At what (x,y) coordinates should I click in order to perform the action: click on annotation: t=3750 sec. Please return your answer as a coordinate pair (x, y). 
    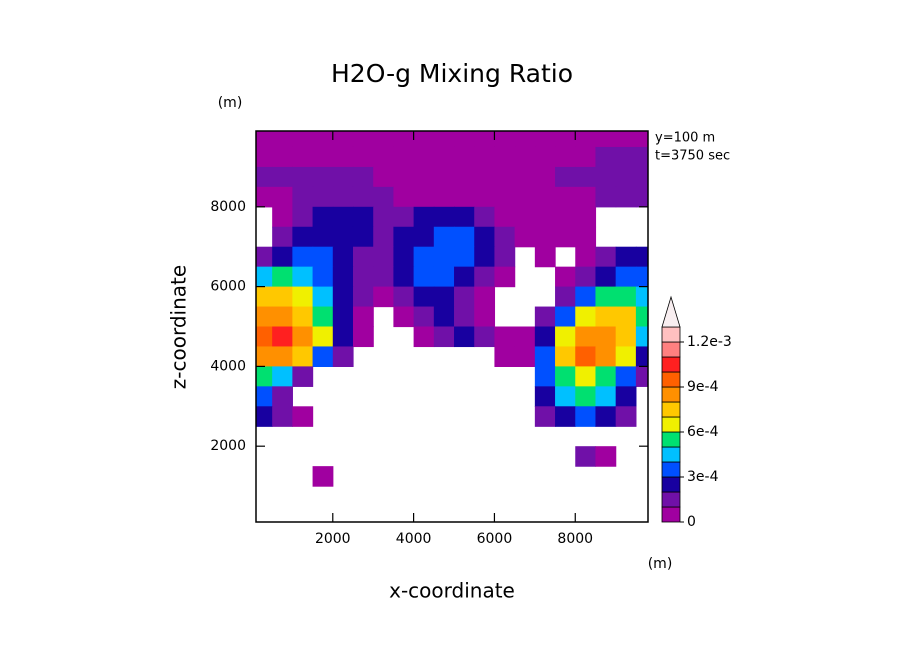
    Looking at the image, I should click on (692, 156).